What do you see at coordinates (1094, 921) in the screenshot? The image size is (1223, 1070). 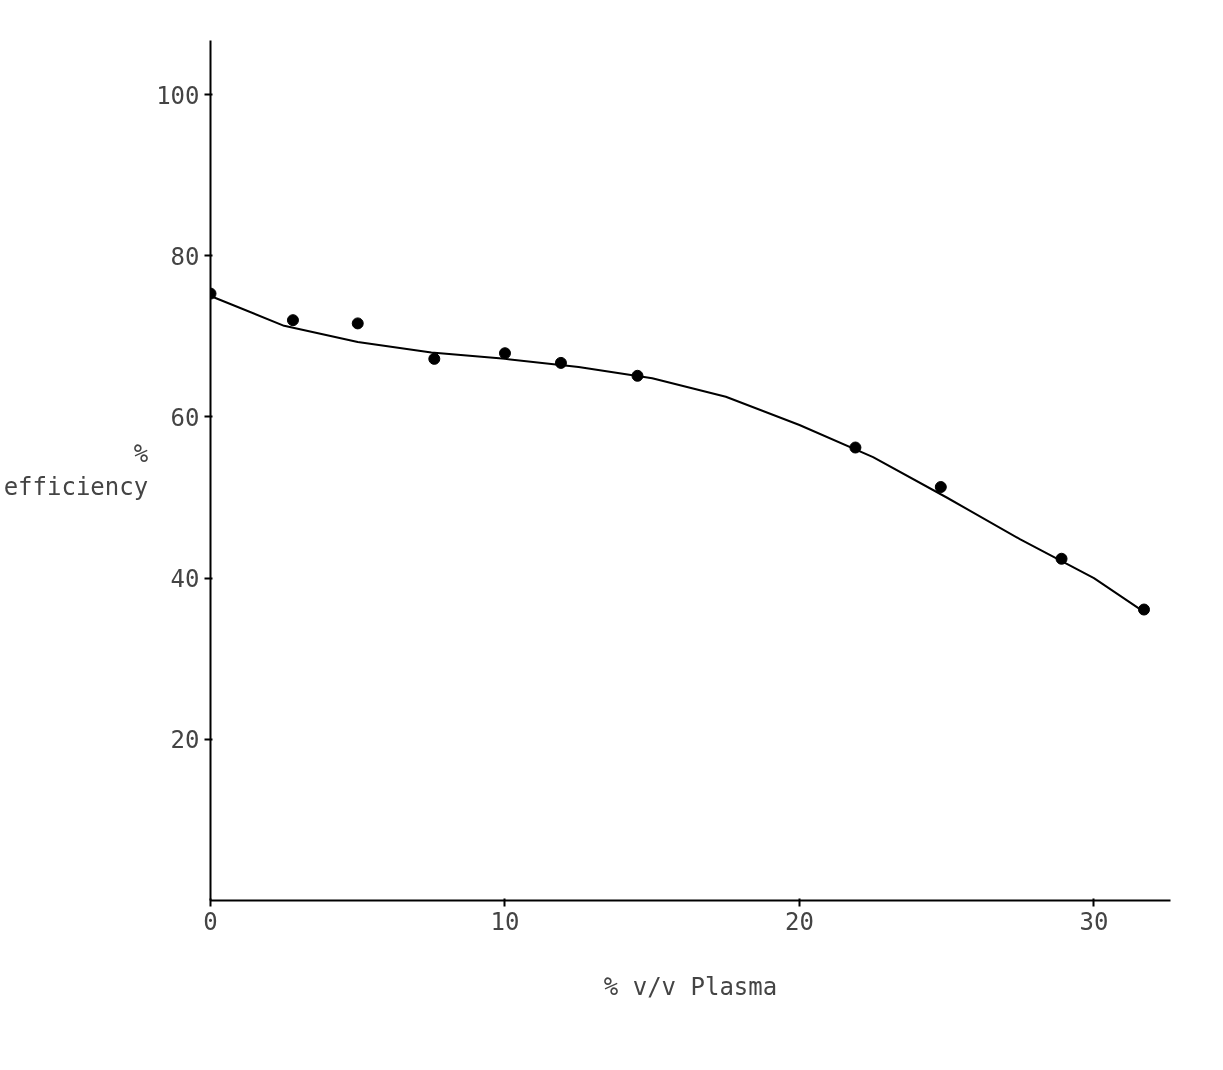 I see `x-tick-label: 30` at bounding box center [1094, 921].